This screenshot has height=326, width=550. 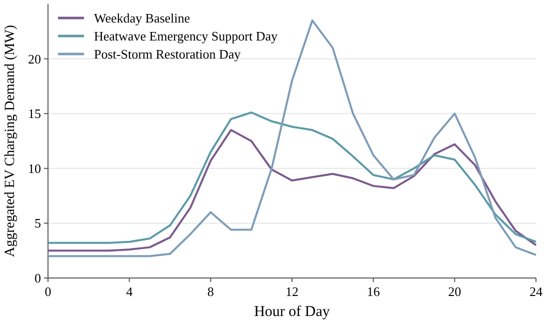 I want to click on x-tick-label: 4, so click(x=130, y=291).